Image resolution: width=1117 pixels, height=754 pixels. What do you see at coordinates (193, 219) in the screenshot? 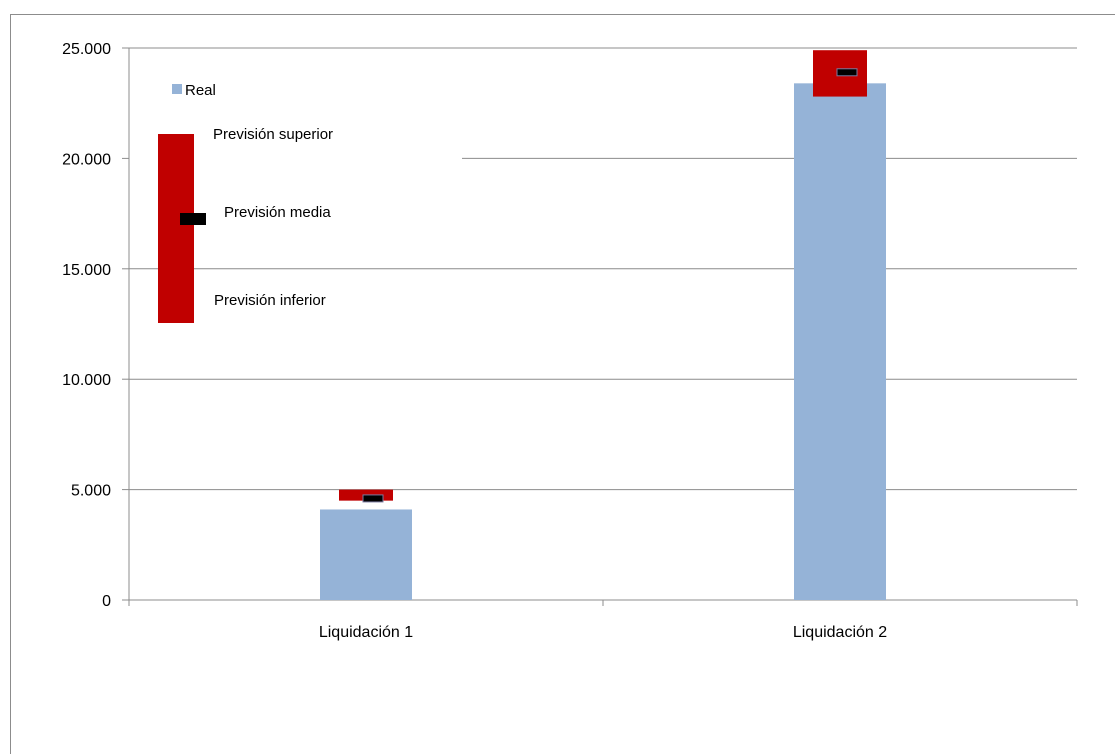
I see `legend-swatch-forecast-mean` at bounding box center [193, 219].